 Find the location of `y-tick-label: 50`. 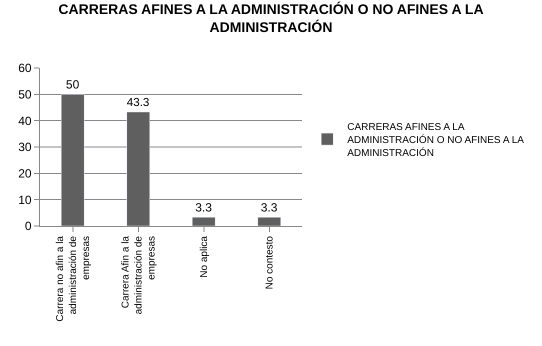

y-tick-label: 50 is located at coordinates (25, 95).